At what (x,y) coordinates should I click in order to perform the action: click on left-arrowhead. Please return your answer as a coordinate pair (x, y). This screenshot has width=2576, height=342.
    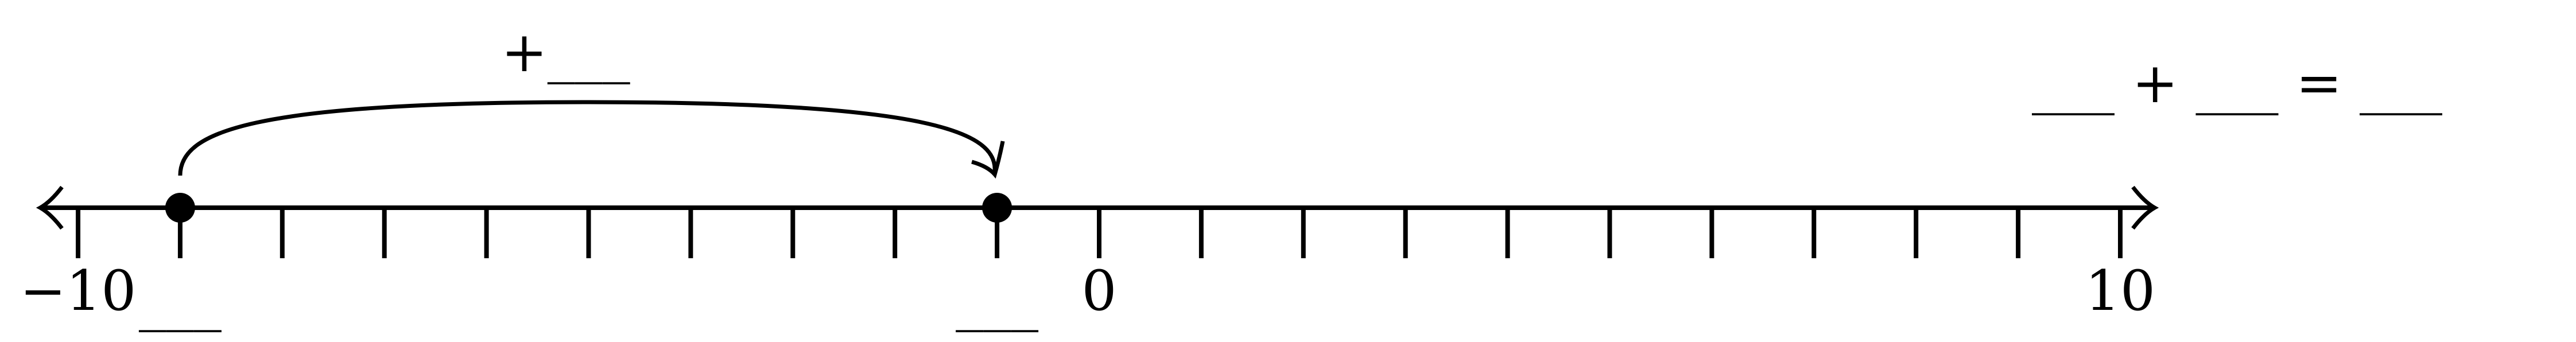
    Looking at the image, I should click on (50, 207).